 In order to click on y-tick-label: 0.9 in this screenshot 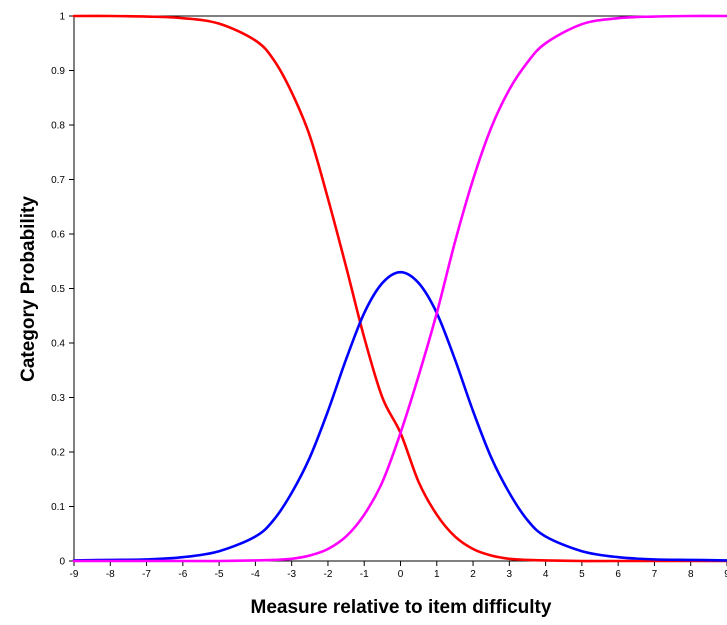, I will do `click(58, 71)`.